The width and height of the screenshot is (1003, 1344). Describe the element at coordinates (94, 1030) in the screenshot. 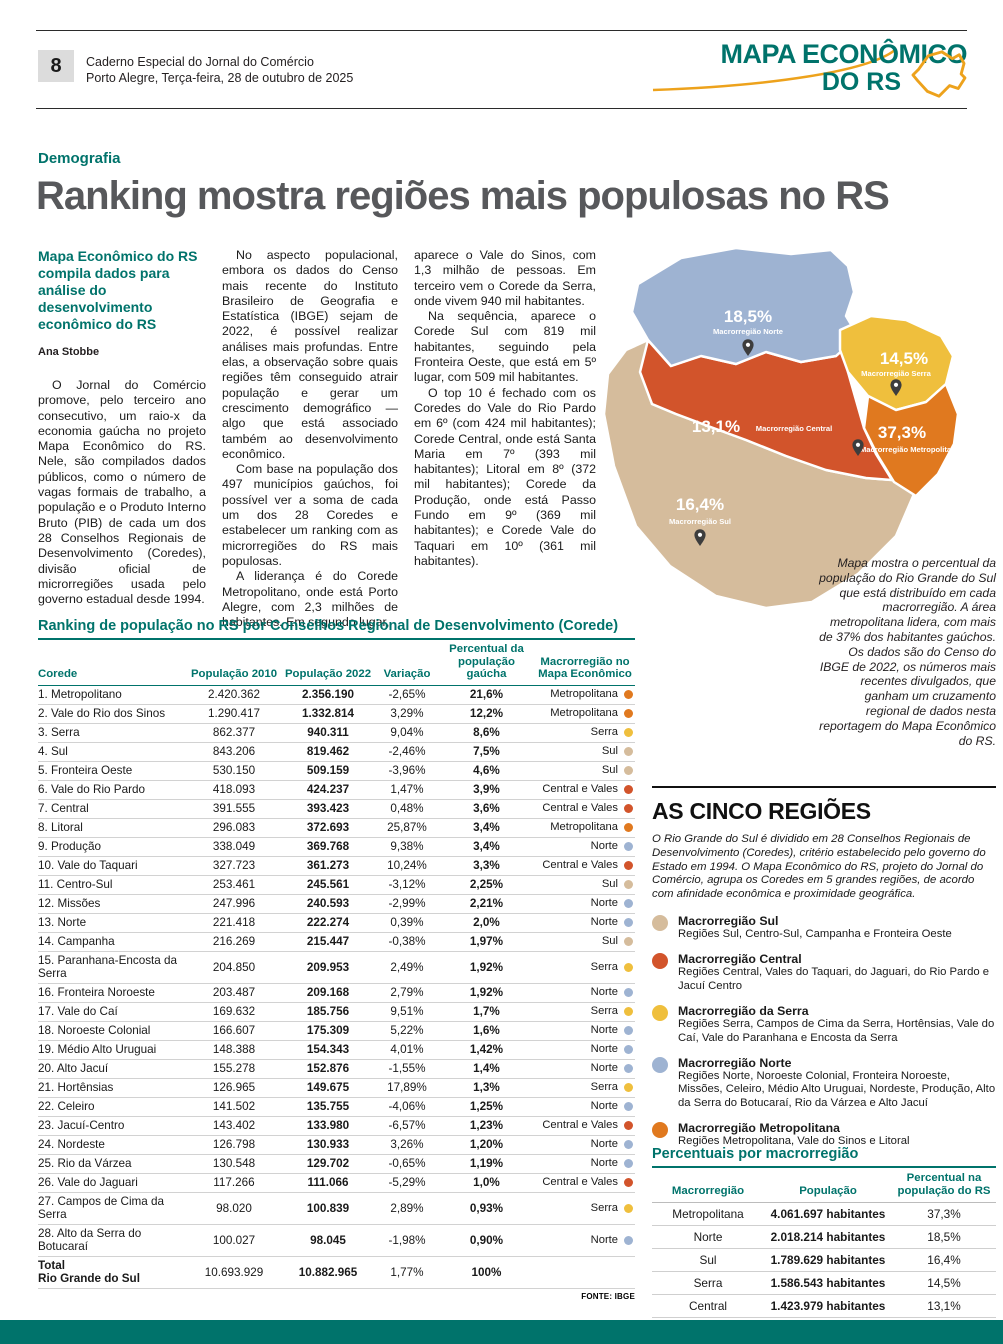

I see `corede-name: 18. Noroeste Colonial` at that location.